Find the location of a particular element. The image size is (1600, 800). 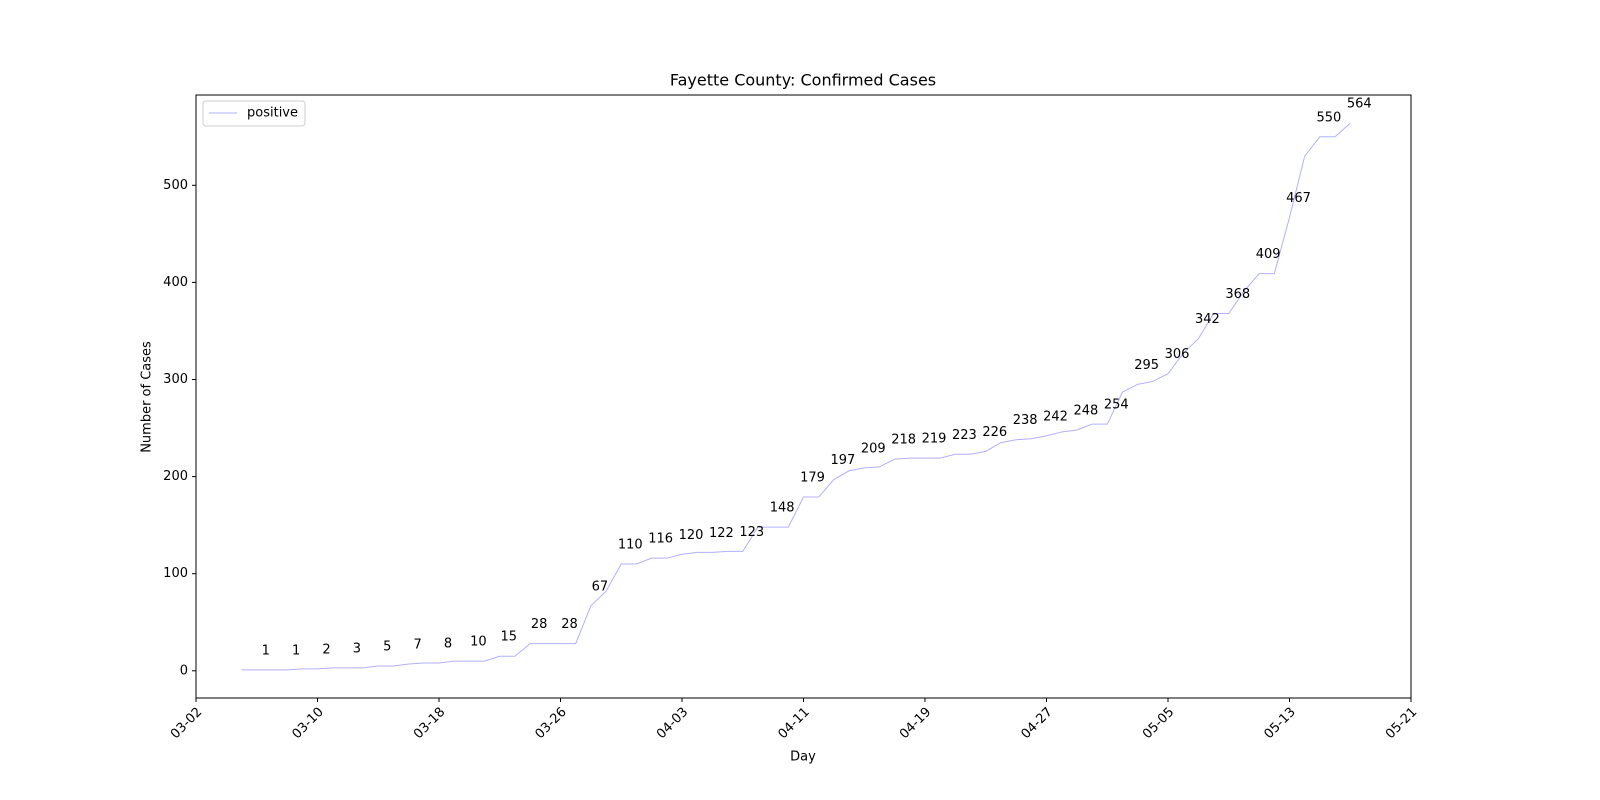

y-tick-label: 200 is located at coordinates (175, 476).